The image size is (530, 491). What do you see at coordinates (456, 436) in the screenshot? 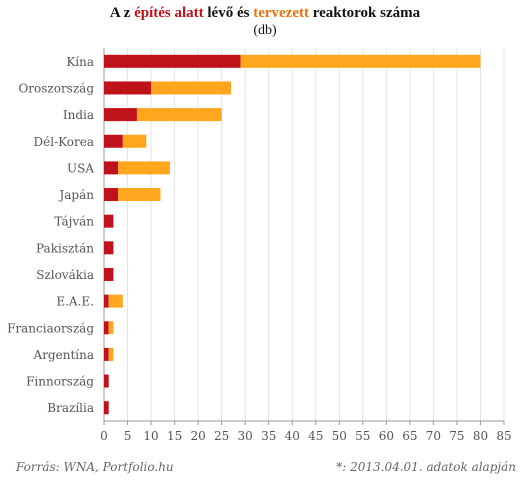
I see `x-tick-label: 75` at bounding box center [456, 436].